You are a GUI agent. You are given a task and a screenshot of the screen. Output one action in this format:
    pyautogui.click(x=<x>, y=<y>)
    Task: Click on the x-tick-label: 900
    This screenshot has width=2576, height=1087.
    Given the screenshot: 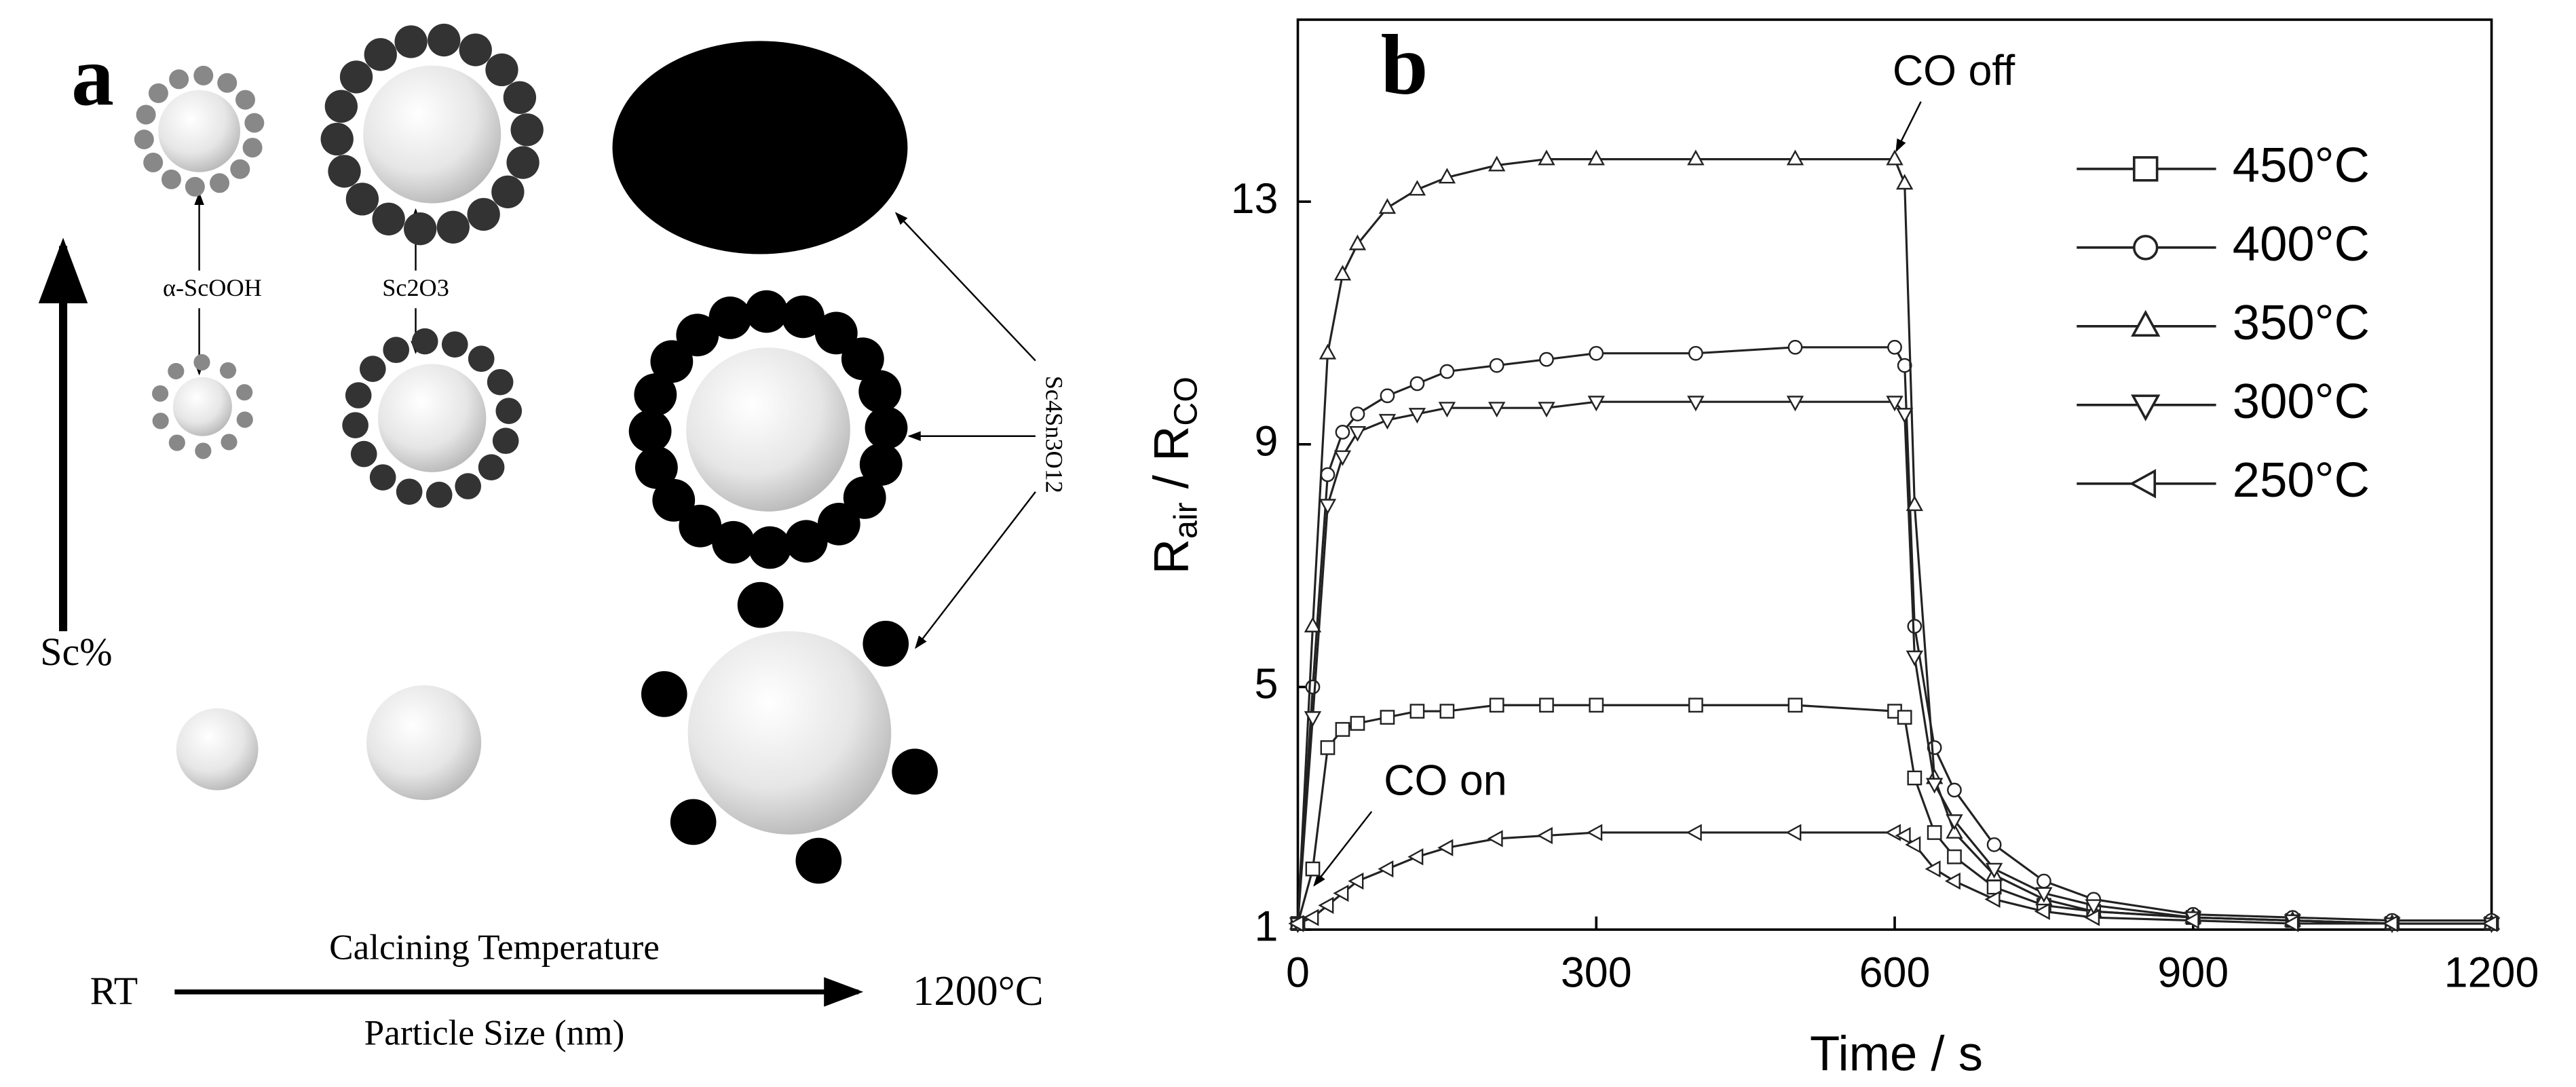 What is the action you would take?
    pyautogui.click(x=2193, y=972)
    